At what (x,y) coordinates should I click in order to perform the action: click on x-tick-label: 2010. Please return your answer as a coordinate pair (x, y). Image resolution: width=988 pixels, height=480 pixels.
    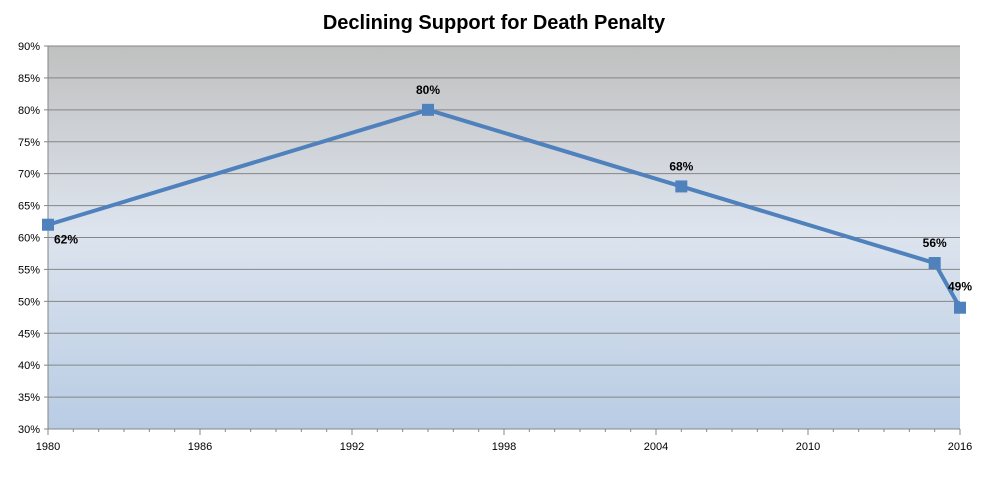
    Looking at the image, I should click on (808, 447).